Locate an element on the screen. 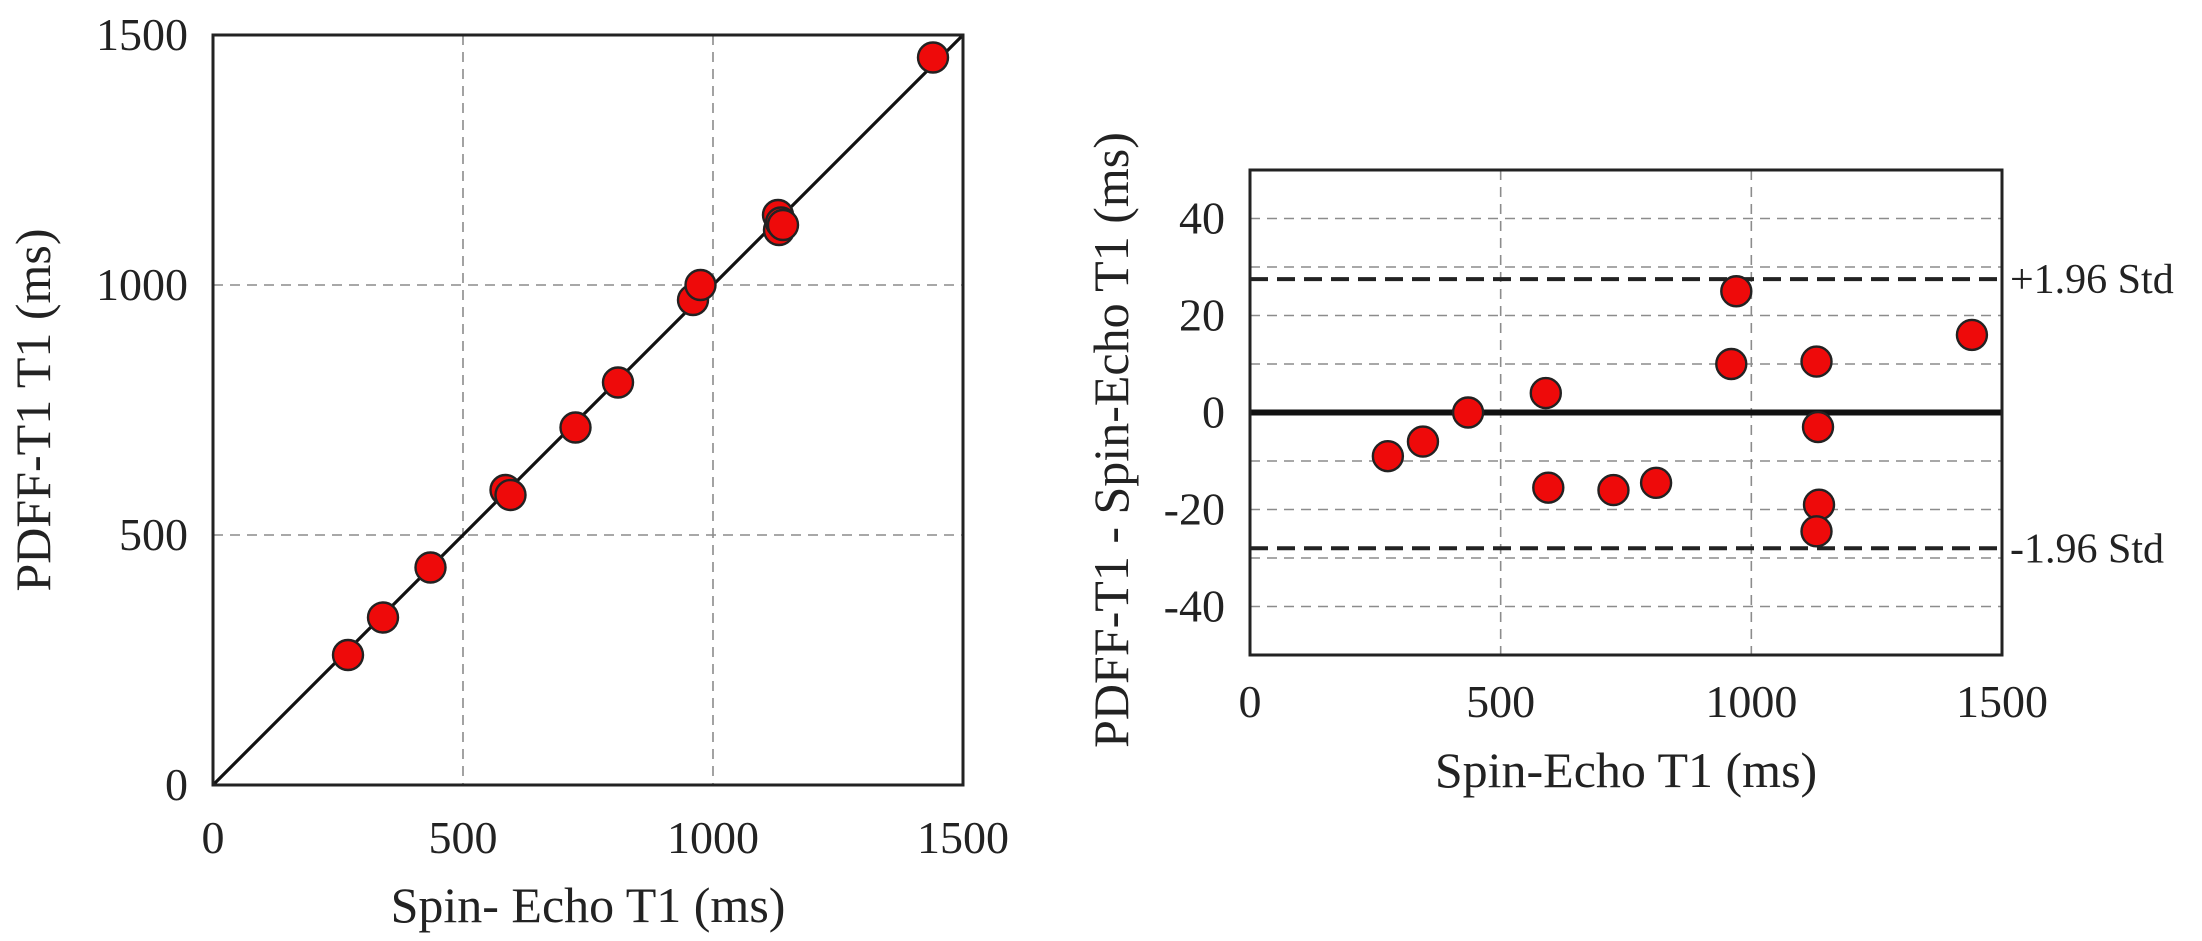  y-tick-label: -40 is located at coordinates (1194, 606).